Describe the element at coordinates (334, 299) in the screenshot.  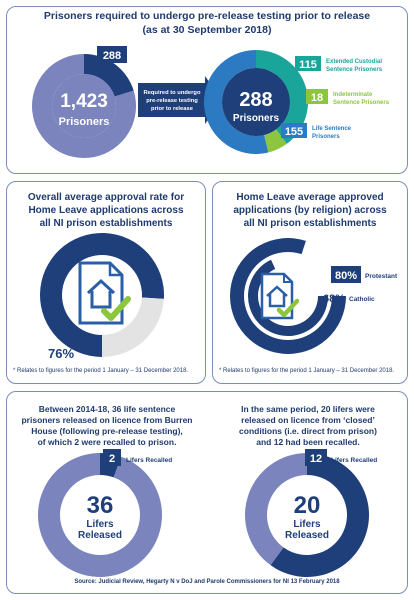
I see `catholic-value: 68%` at that location.